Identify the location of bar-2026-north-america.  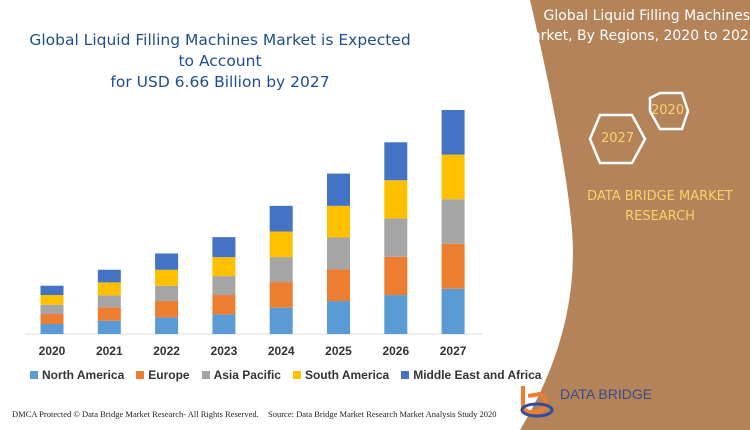
(396, 314).